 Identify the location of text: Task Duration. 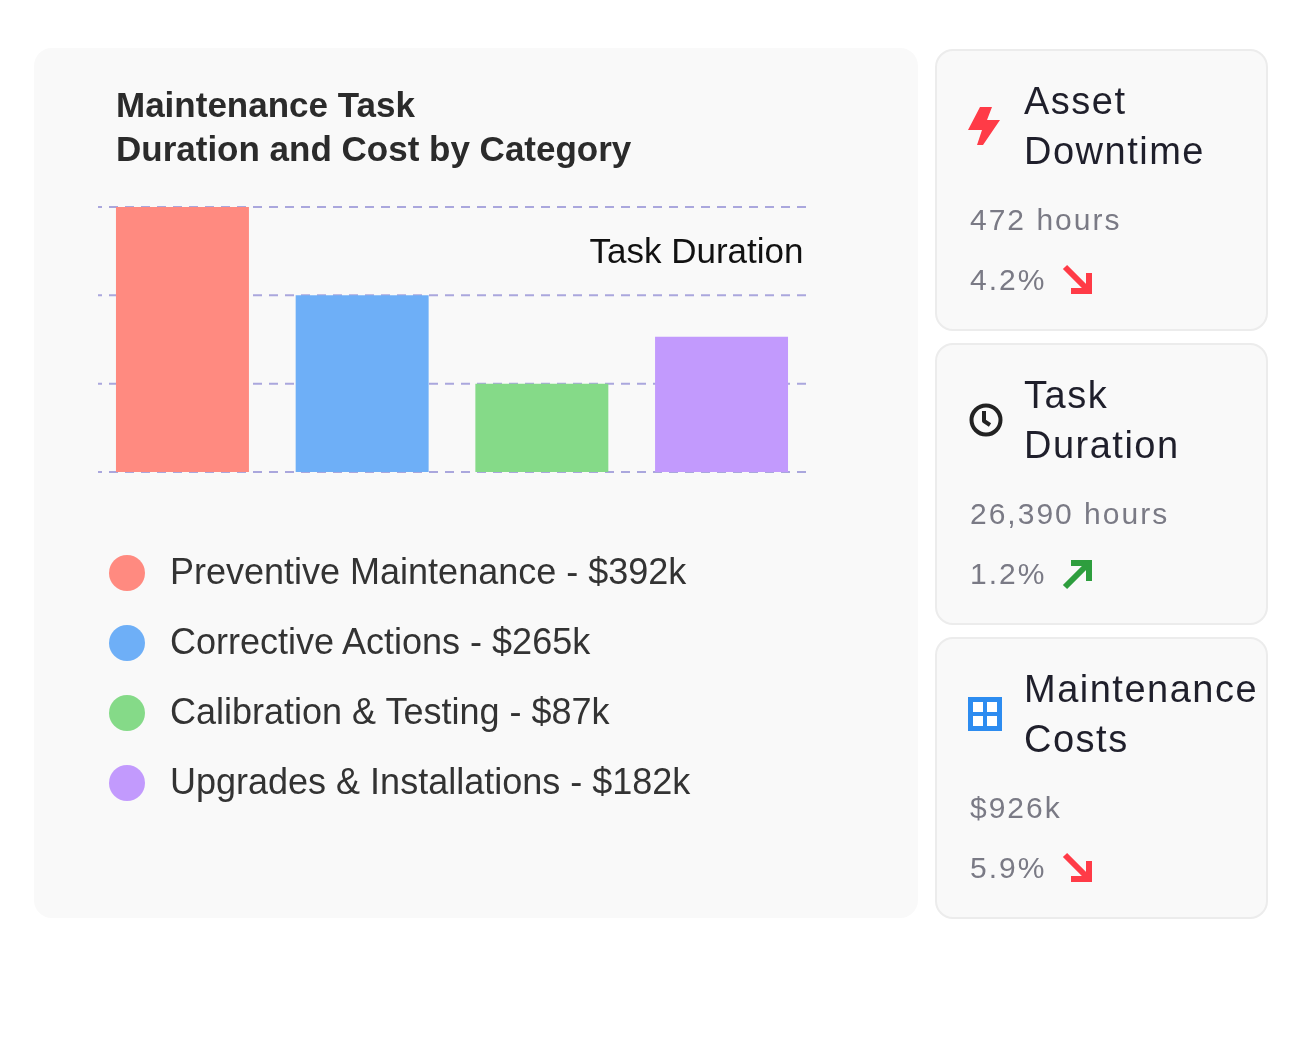
(1102, 420).